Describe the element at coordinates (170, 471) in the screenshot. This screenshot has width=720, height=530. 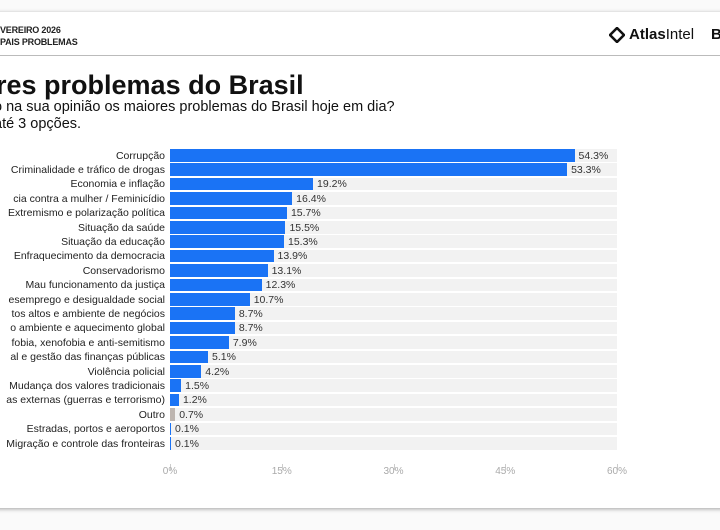
I see `x-tick-label: 0%` at that location.